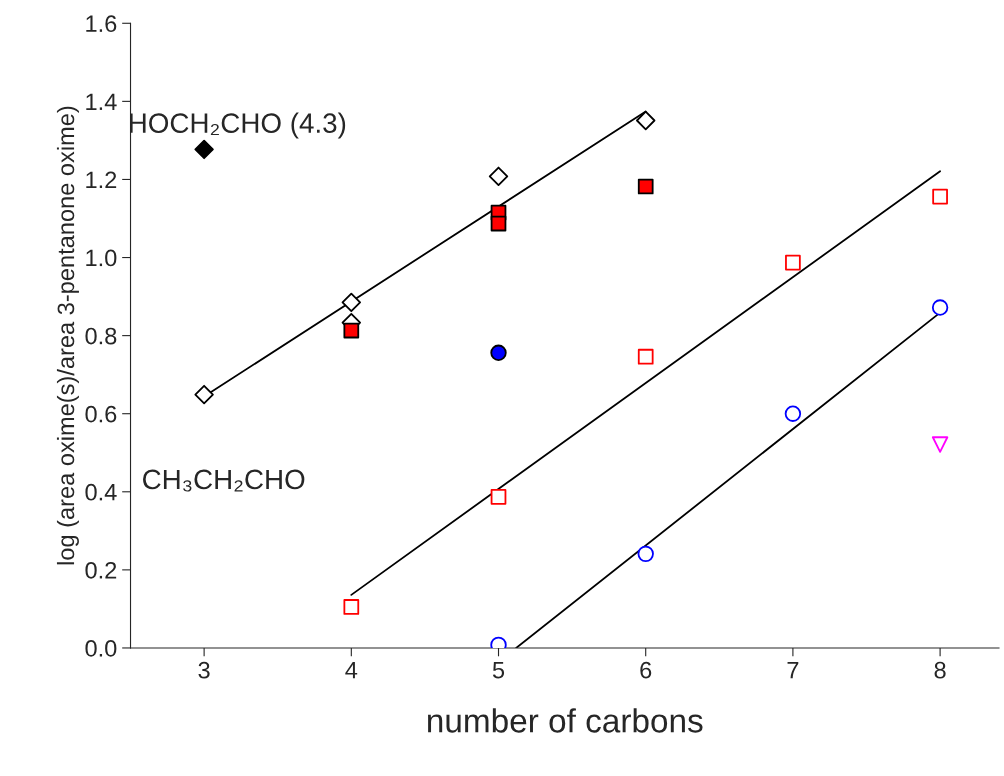 Image resolution: width=1004 pixels, height=776 pixels. Describe the element at coordinates (204, 670) in the screenshot. I see `x-tick-label: 3` at that location.